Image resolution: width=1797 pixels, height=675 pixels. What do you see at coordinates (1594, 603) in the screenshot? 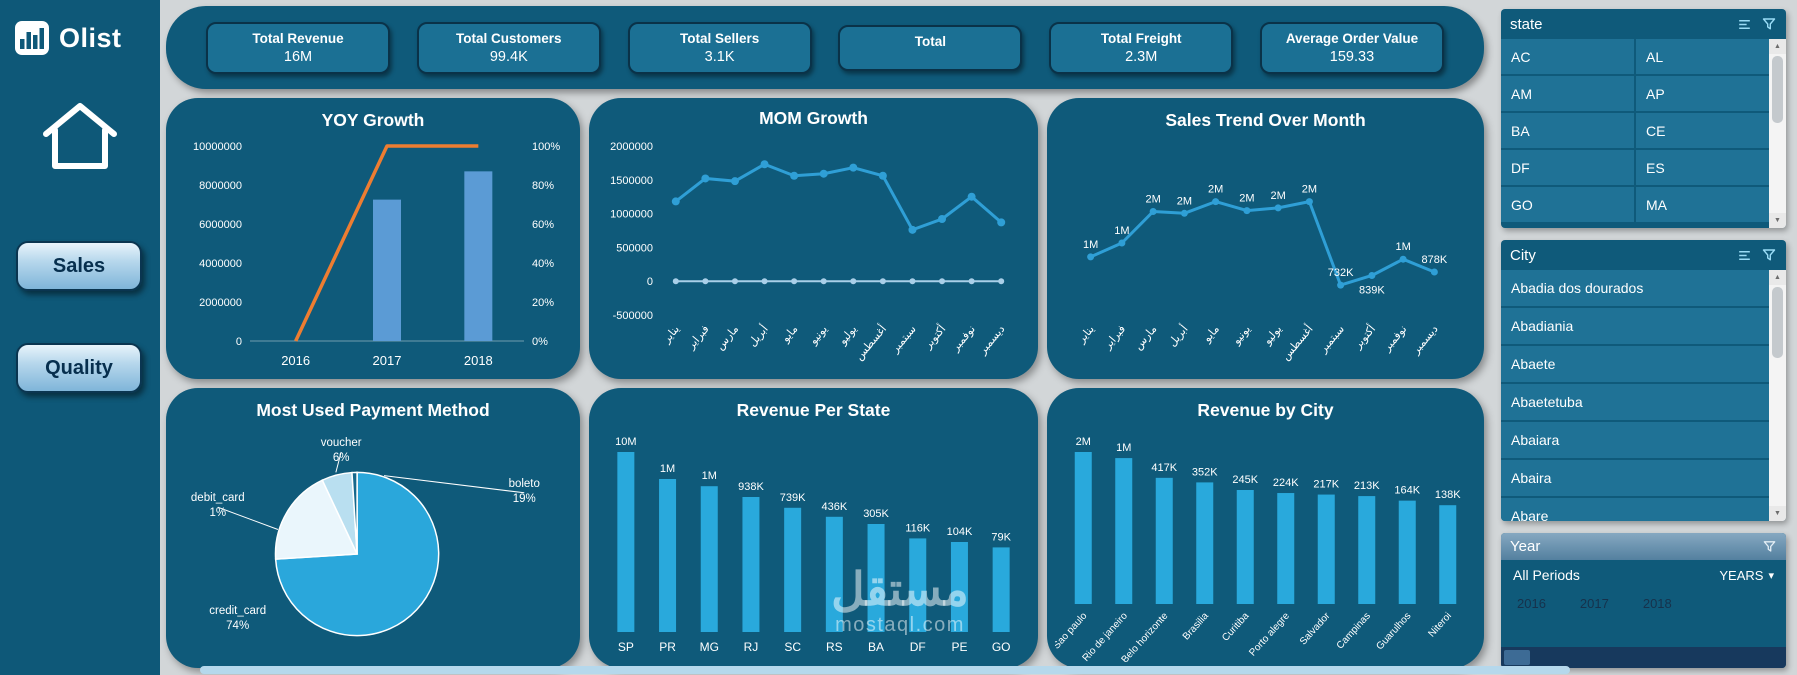
I see `year-tick: 2017` at bounding box center [1594, 603].